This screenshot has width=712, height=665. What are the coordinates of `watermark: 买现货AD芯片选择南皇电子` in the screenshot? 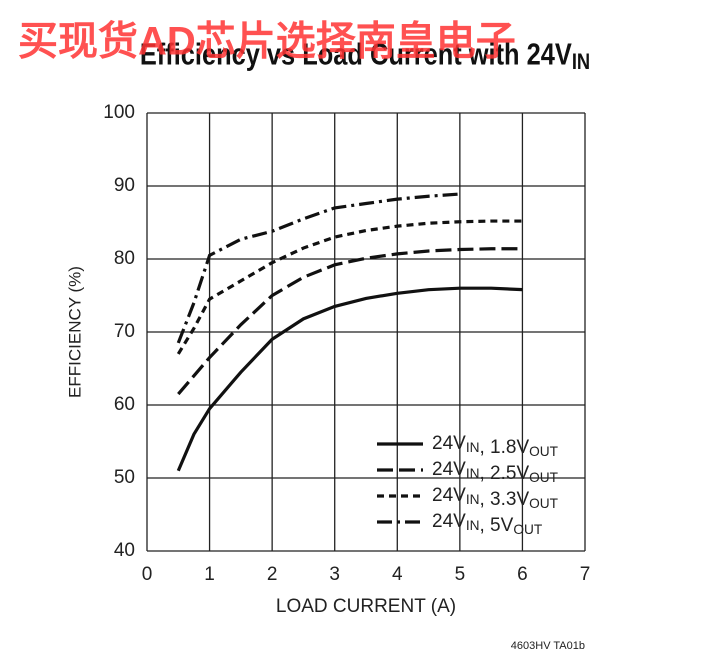 It's located at (267, 42).